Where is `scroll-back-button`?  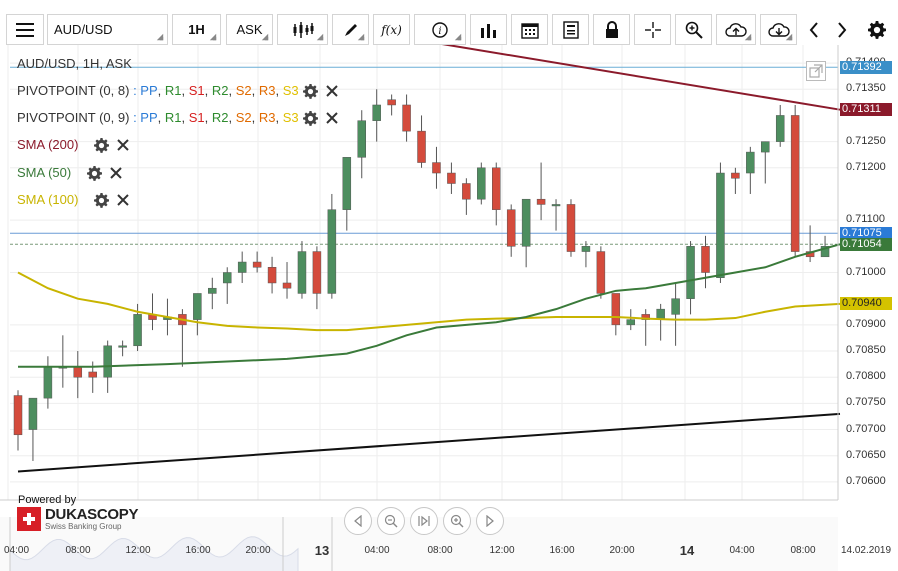 scroll-back-button is located at coordinates (813, 29).